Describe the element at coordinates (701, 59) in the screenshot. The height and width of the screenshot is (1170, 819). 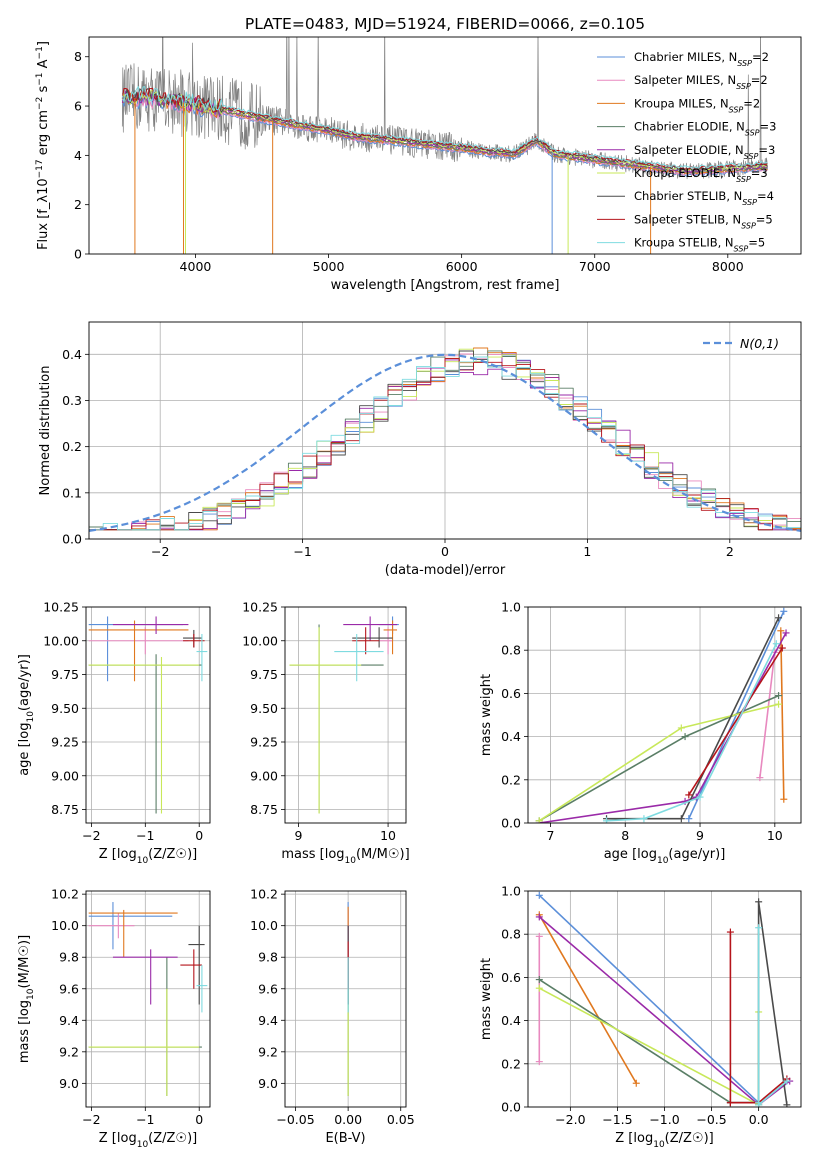
I see `legend-entry: Chabrier MILES, NSSP=2` at that location.